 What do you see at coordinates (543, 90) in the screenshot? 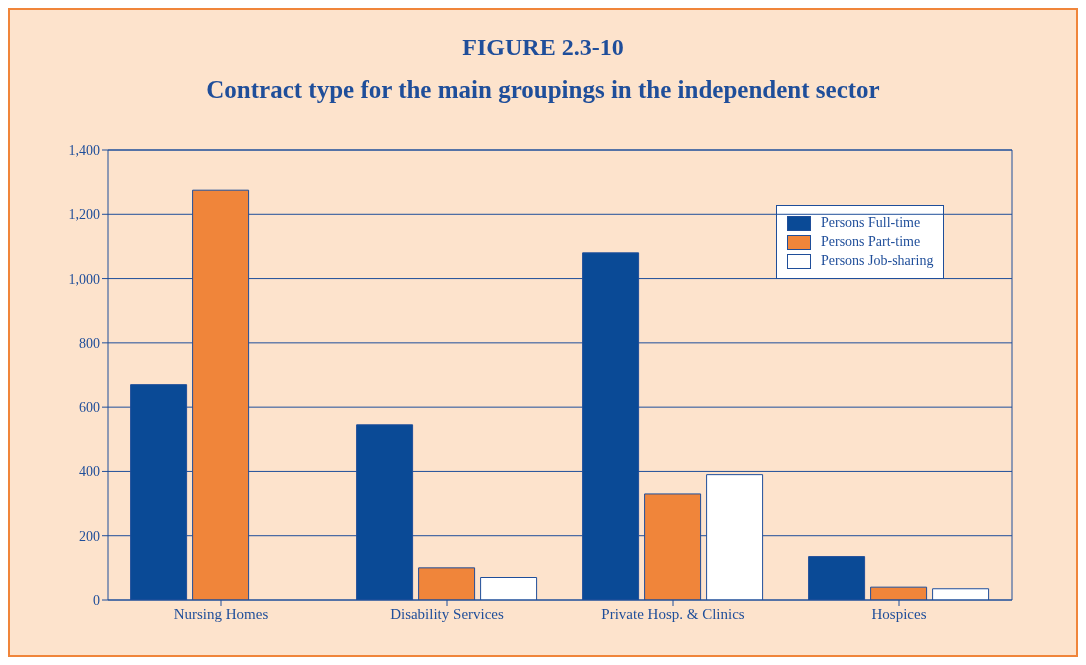
I see `chart-subtitle: Contract type for the main groupings in the independent sector` at bounding box center [543, 90].